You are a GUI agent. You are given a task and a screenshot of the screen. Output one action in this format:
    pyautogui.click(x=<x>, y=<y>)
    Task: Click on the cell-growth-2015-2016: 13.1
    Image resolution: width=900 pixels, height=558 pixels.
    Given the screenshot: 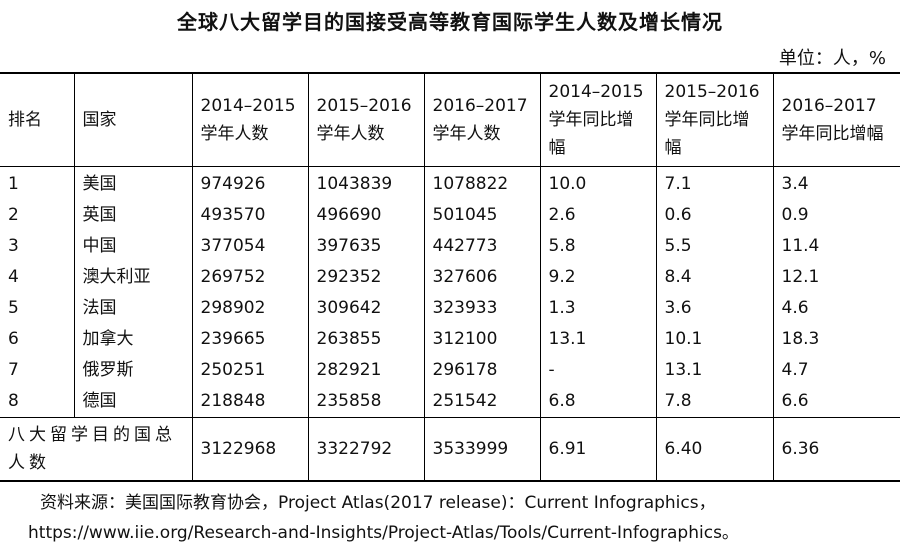 What is the action you would take?
    pyautogui.click(x=714, y=370)
    